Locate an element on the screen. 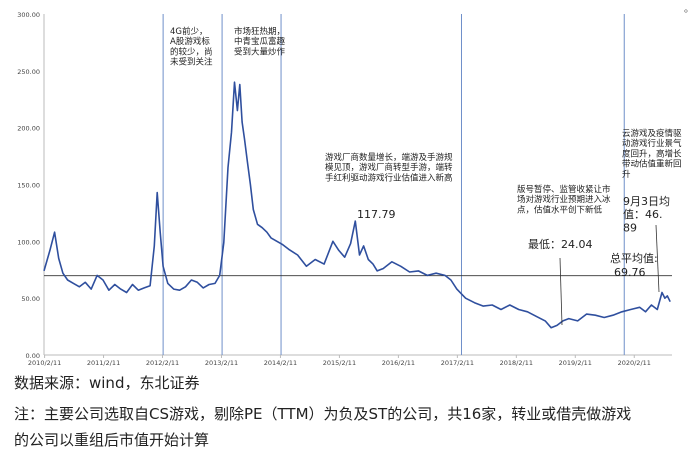  annotation-line: 中青宝瓜富趣 is located at coordinates (260, 41).